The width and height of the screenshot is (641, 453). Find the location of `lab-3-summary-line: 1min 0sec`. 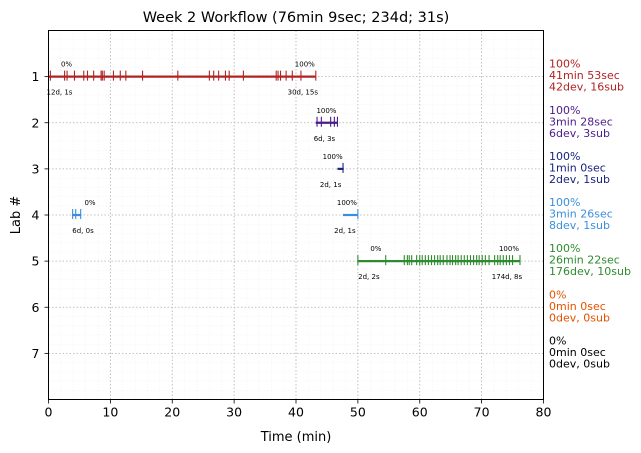

lab-3-summary-line: 1min 0sec is located at coordinates (577, 167).